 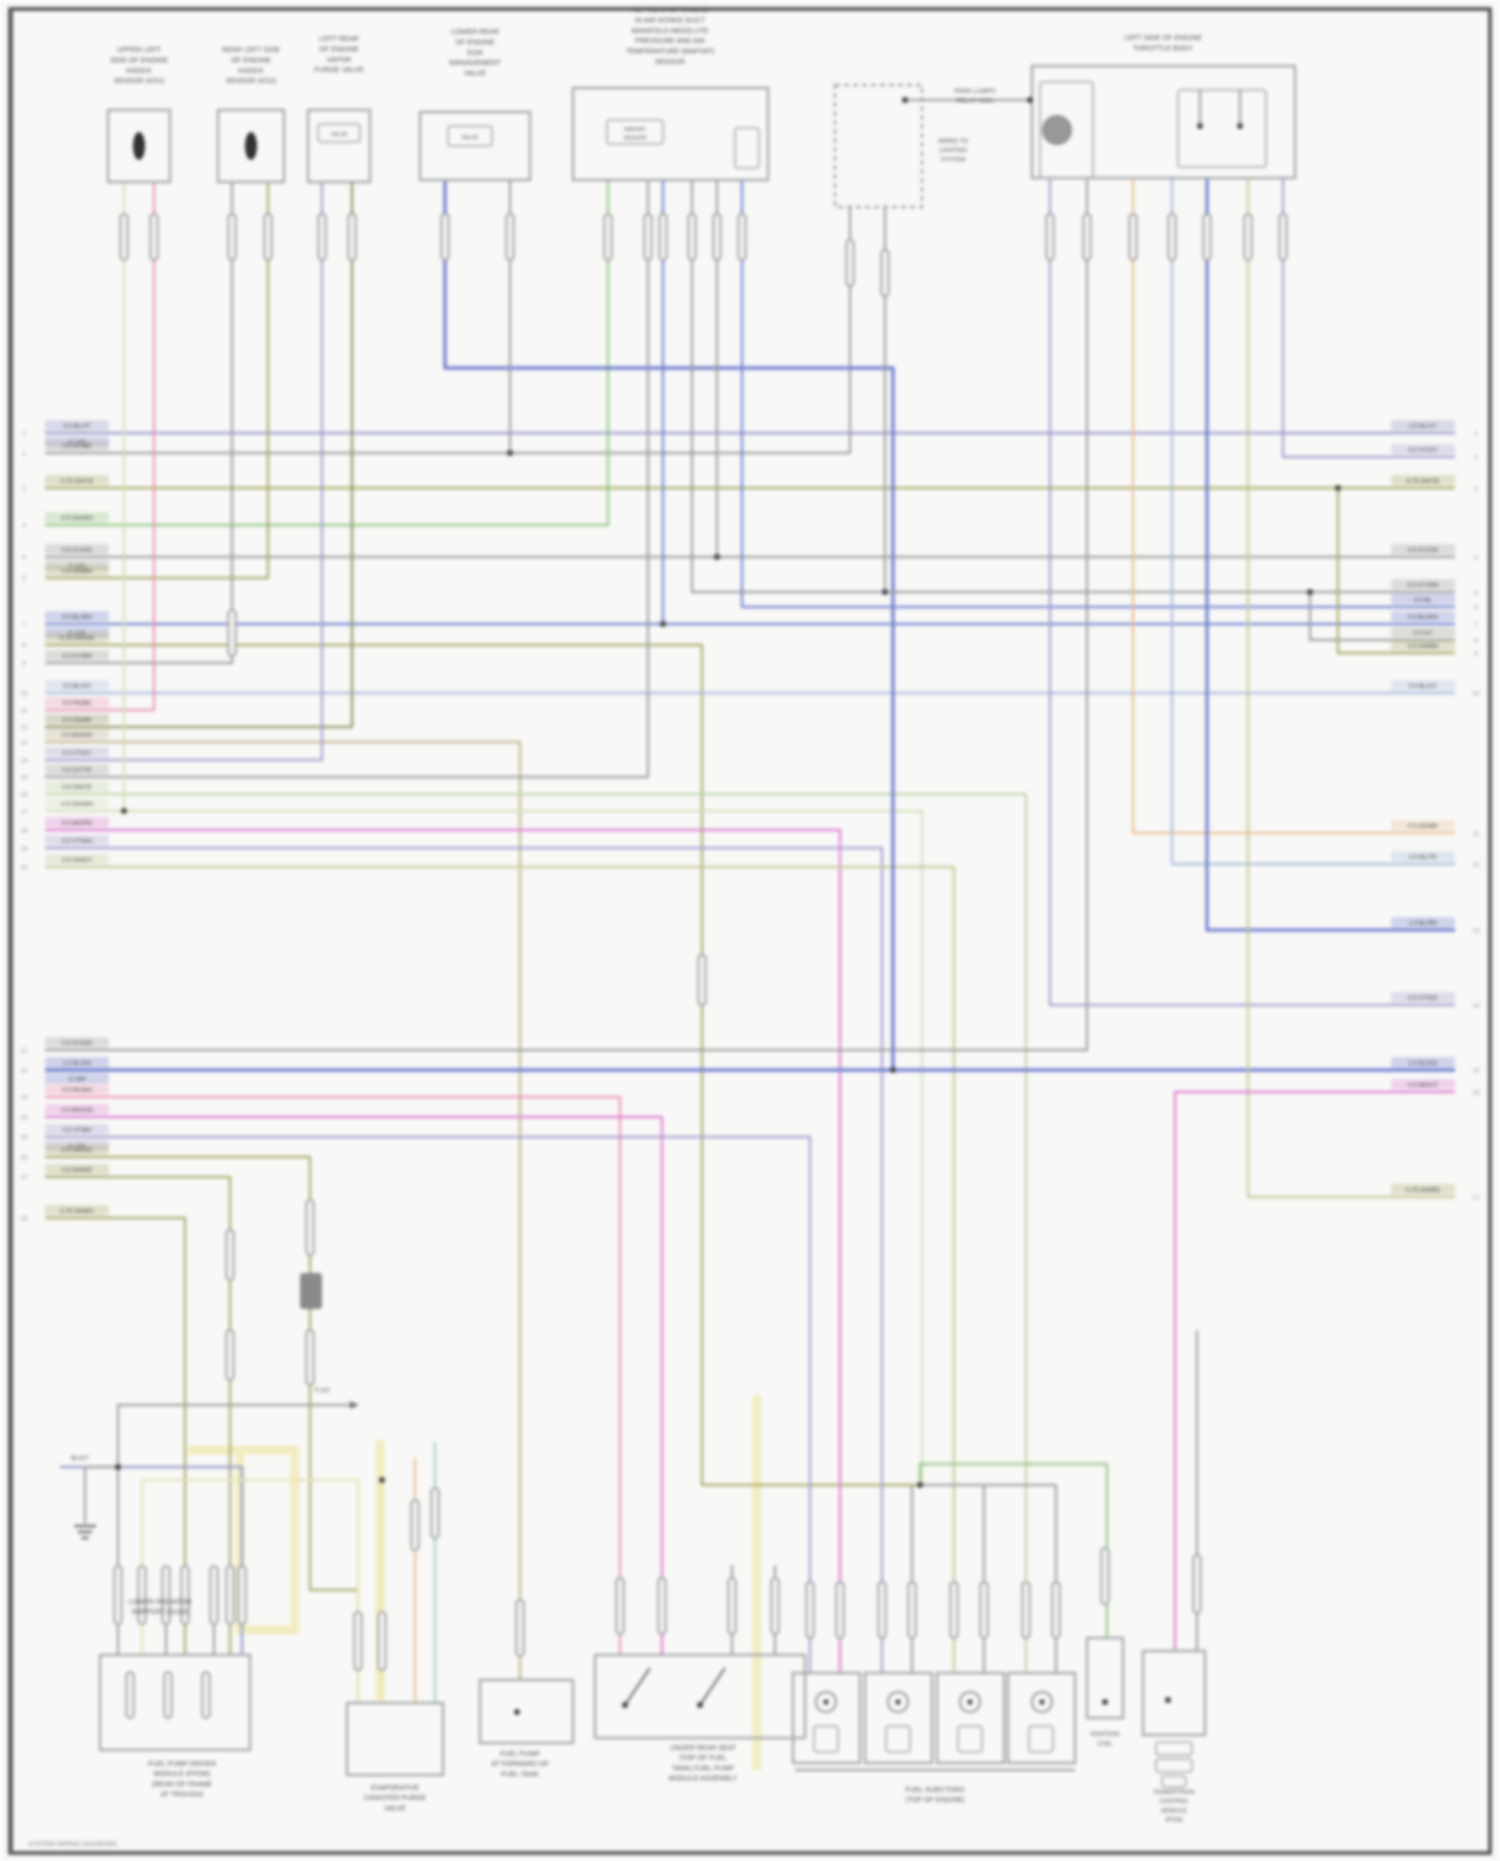 I want to click on right-row-number: 11, so click(x=1476, y=834).